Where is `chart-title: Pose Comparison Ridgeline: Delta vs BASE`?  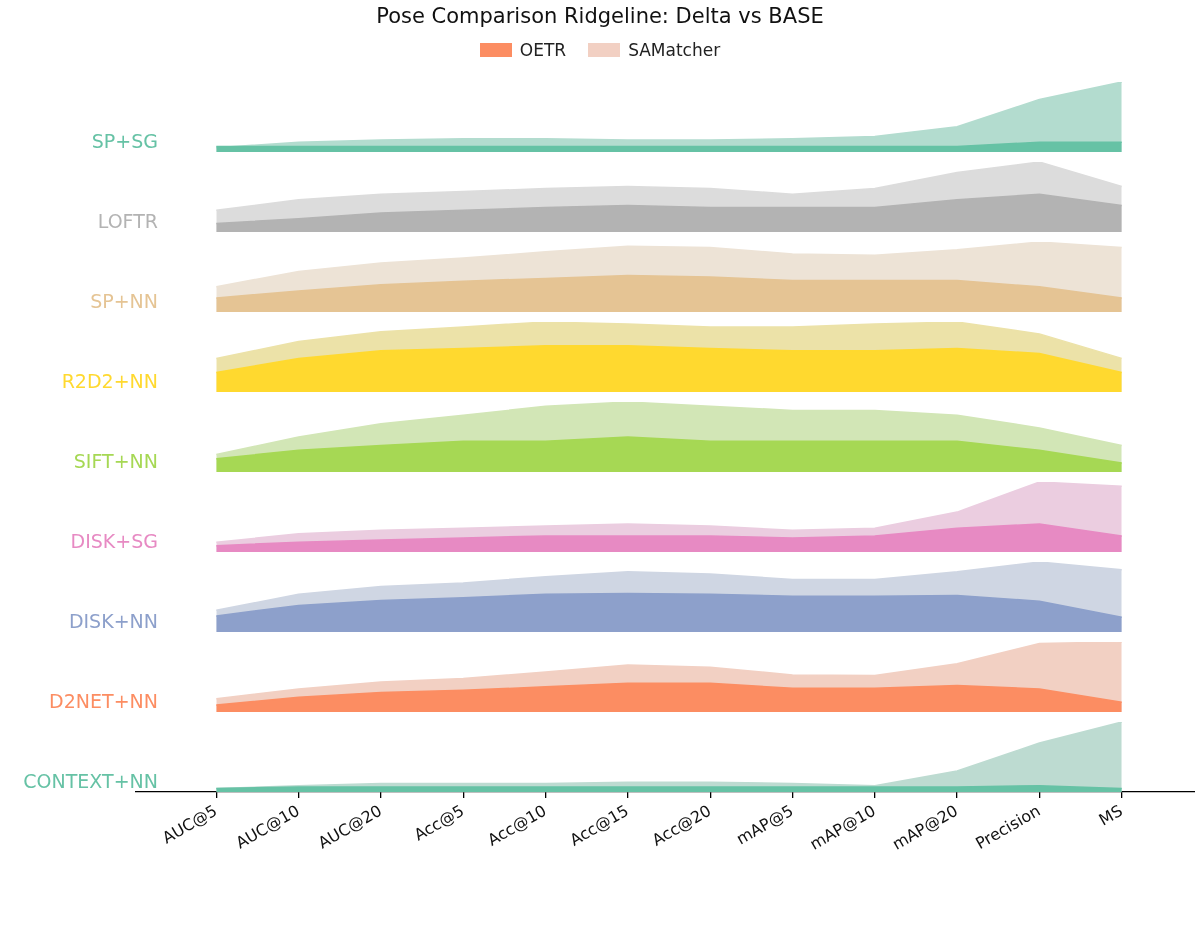 chart-title: Pose Comparison Ridgeline: Delta vs BASE is located at coordinates (600, 16).